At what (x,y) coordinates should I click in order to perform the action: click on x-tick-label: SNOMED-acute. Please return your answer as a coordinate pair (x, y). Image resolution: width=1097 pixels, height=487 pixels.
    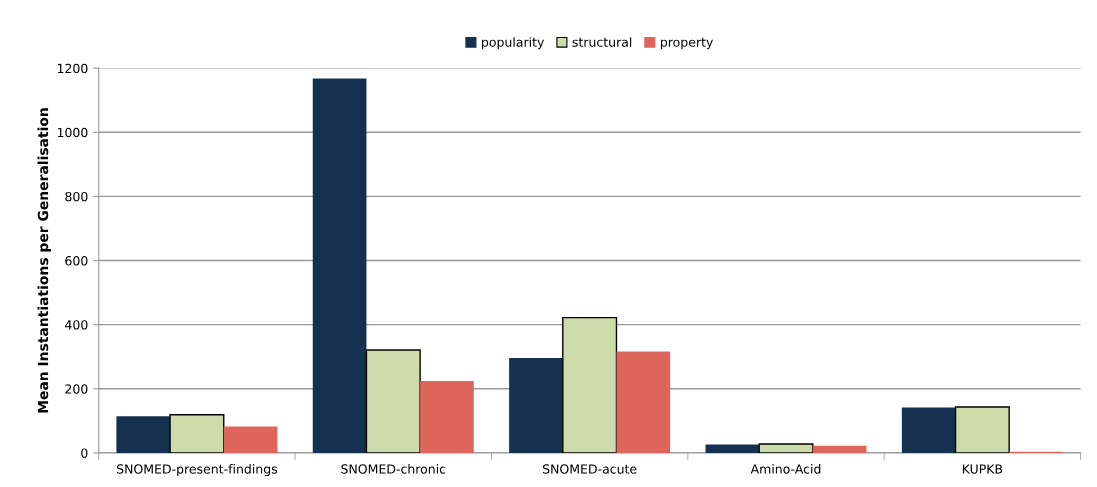
    Looking at the image, I should click on (589, 469).